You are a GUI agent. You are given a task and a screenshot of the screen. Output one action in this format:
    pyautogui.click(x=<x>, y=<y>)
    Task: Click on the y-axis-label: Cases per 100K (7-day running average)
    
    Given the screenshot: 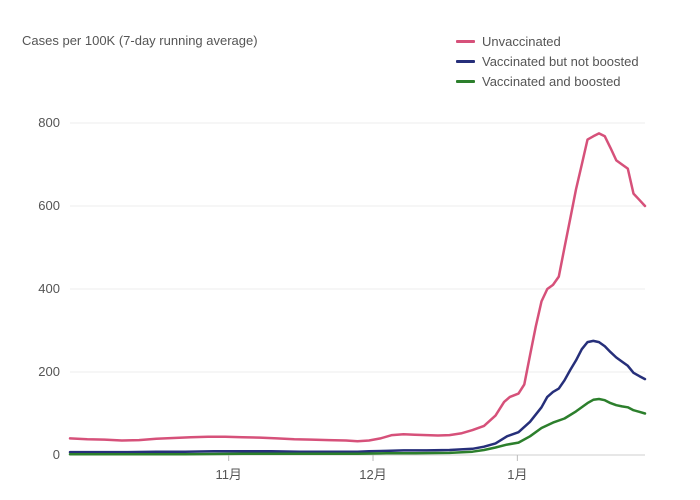 What is the action you would take?
    pyautogui.click(x=140, y=40)
    